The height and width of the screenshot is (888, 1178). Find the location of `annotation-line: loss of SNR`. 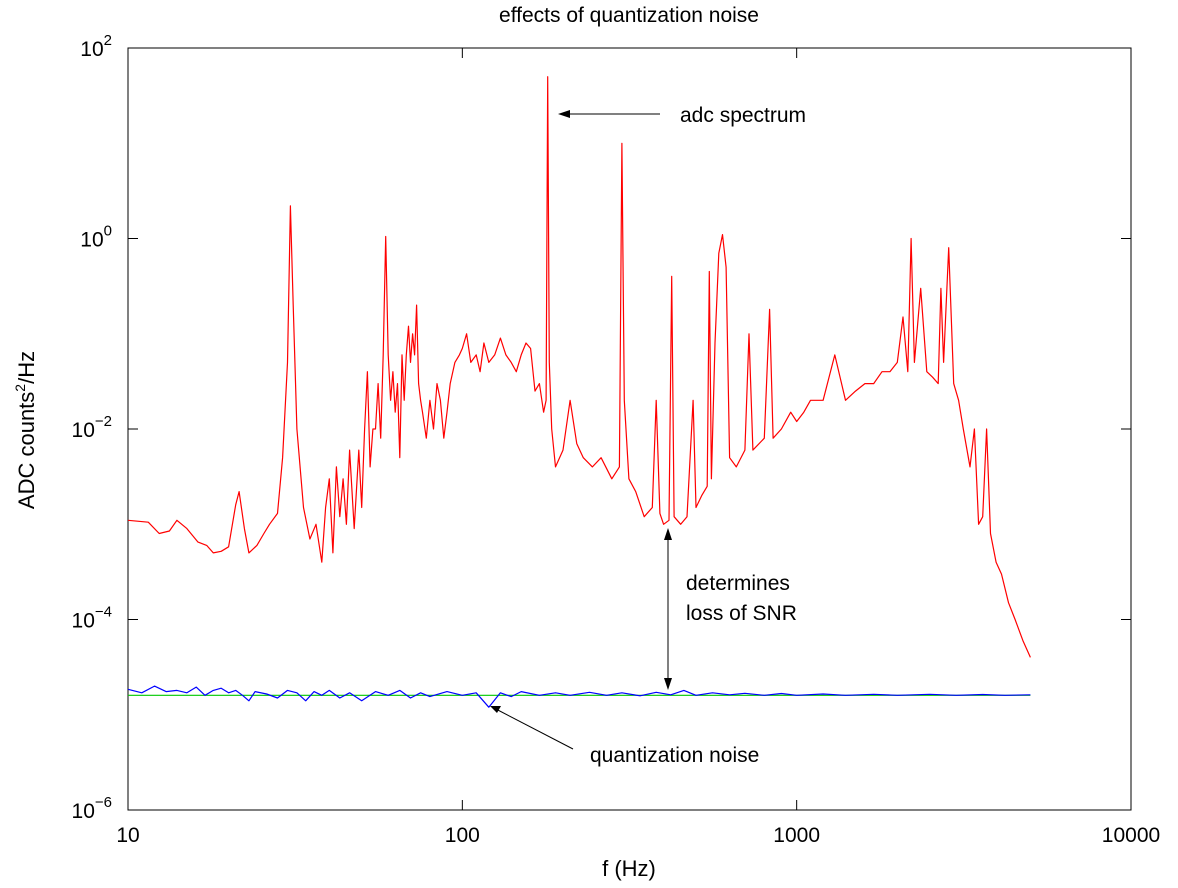

annotation-line: loss of SNR is located at coordinates (741, 613).